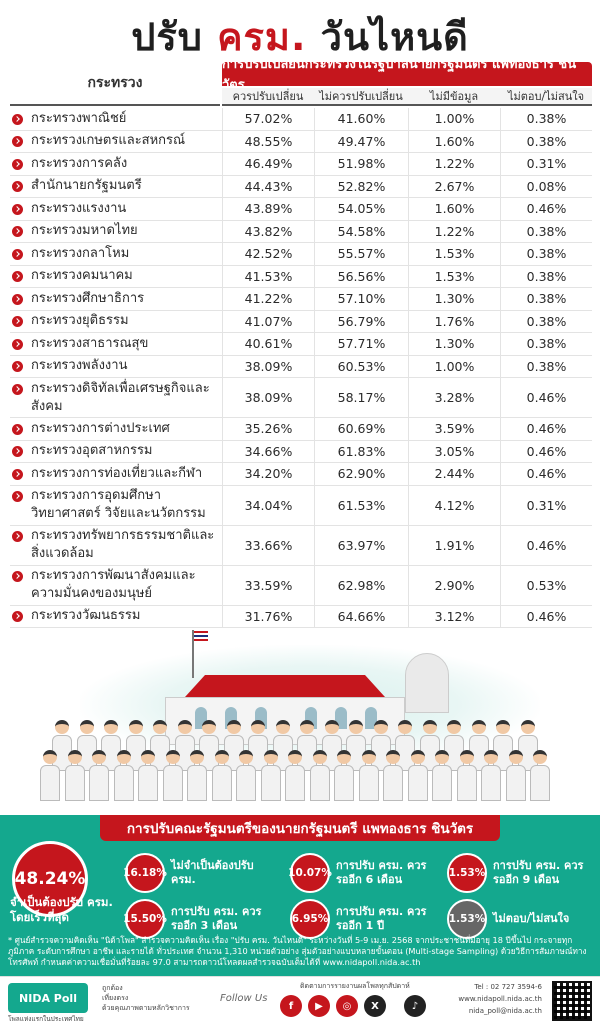  I want to click on table-row: กระทรวงพาณิชย์ 57.02% 41.60% 1.00% 0.38%, so click(301, 119).